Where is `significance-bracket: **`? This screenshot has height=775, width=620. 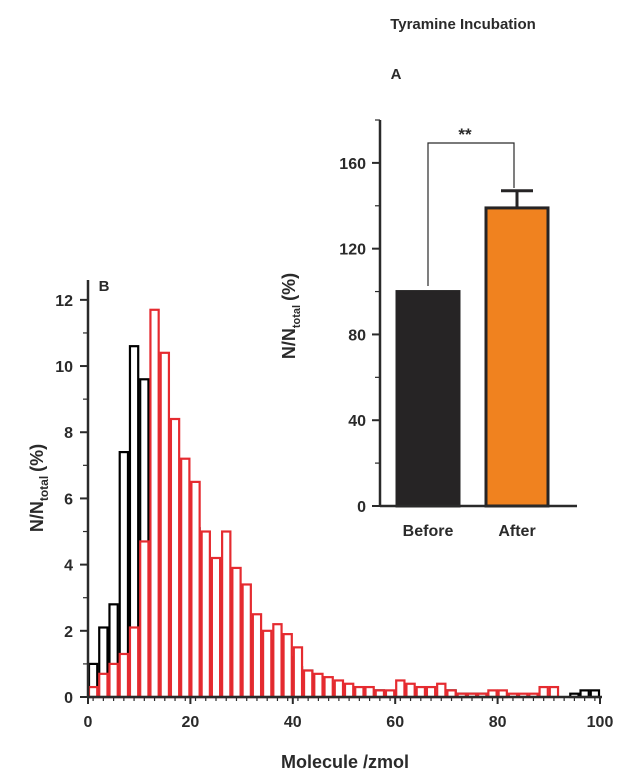 significance-bracket: ** is located at coordinates (471, 205).